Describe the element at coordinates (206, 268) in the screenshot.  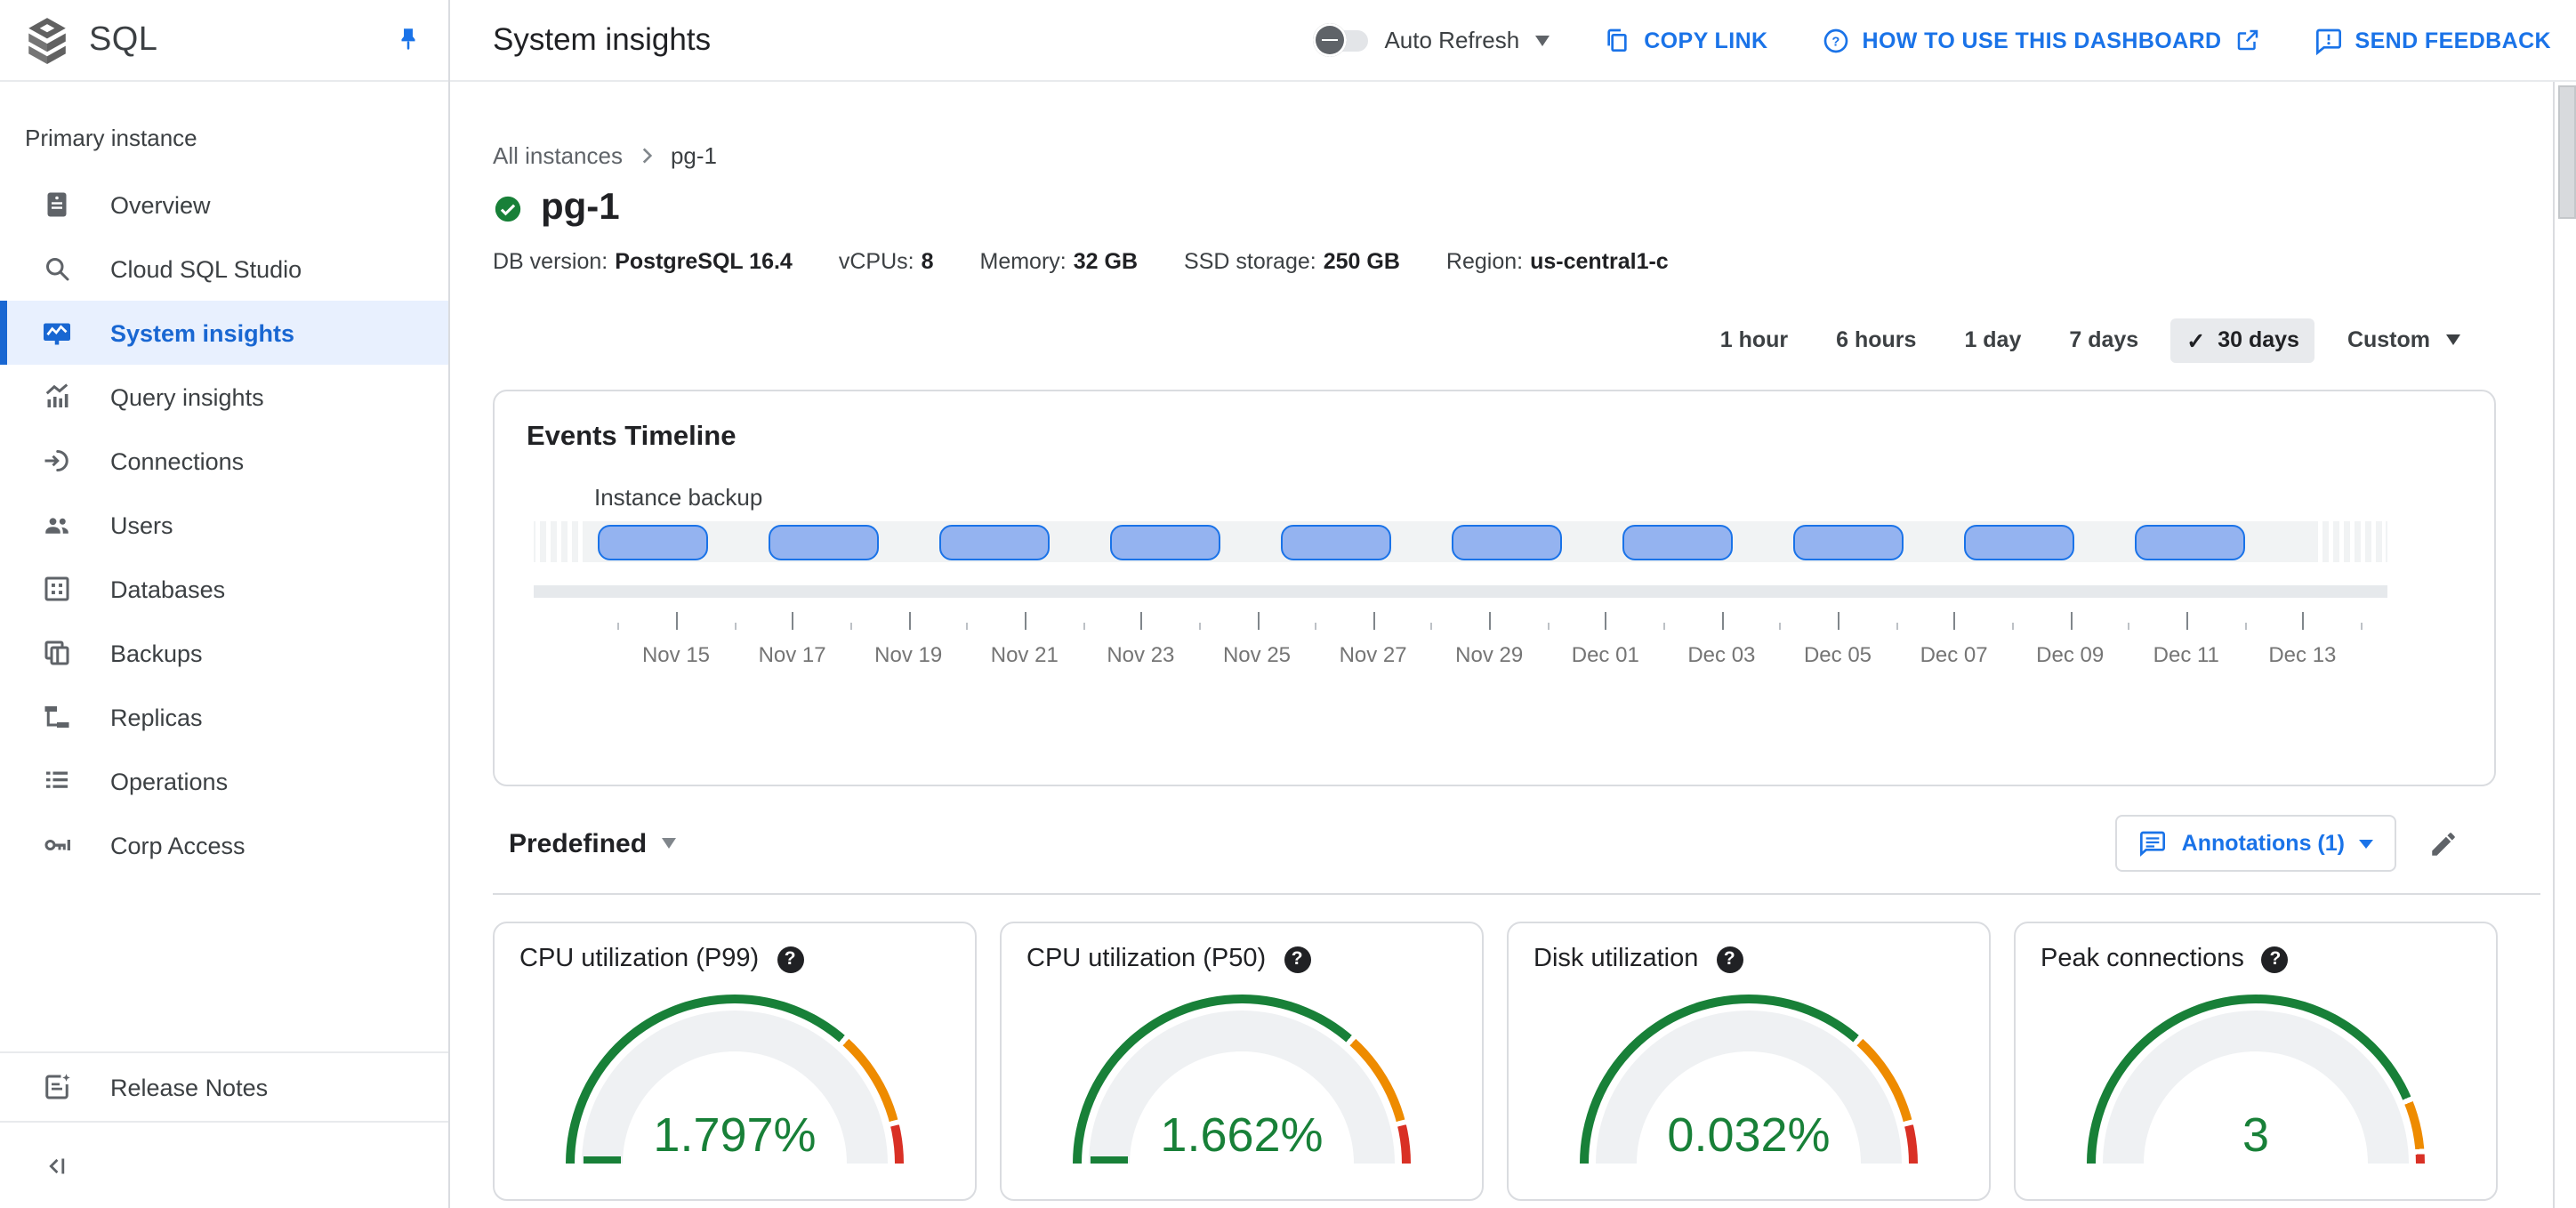
I see `sidebar-item-label: Cloud SQL Studio` at that location.